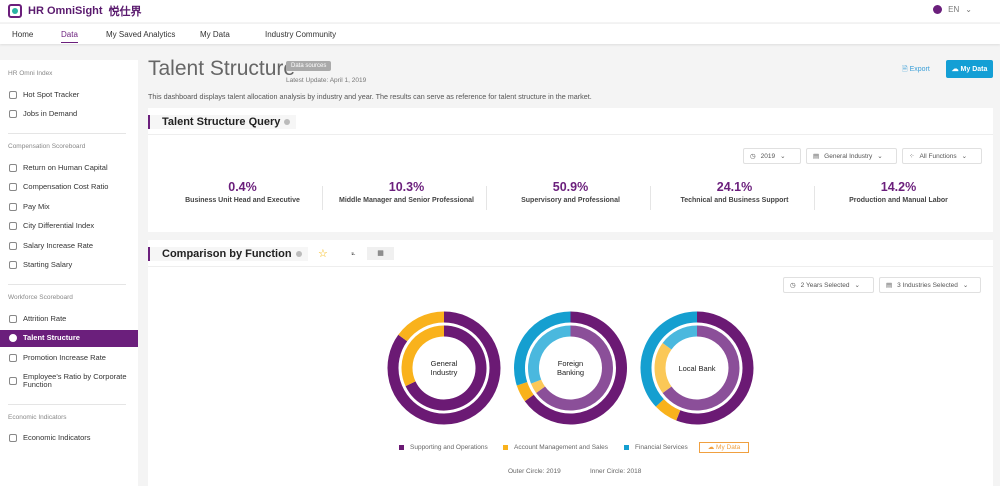  Describe the element at coordinates (906, 69) in the screenshot. I see `document-icon: 🗎` at that location.